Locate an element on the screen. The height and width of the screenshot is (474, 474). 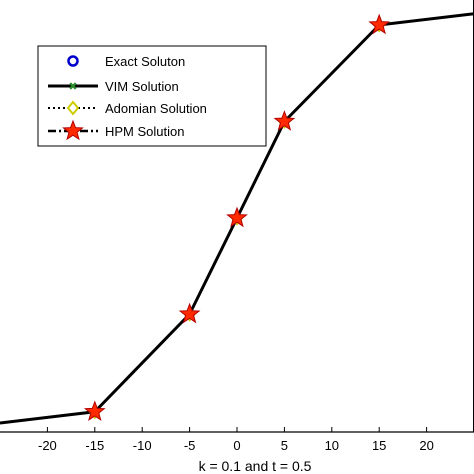
legend-marker-diamond is located at coordinates (73, 108).